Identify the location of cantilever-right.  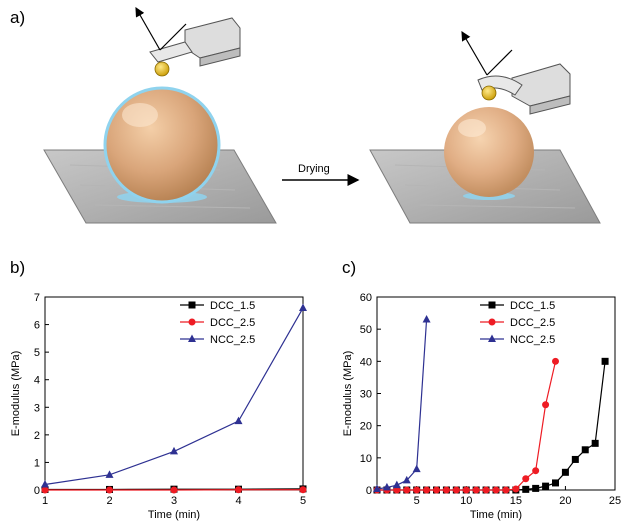
(516, 72).